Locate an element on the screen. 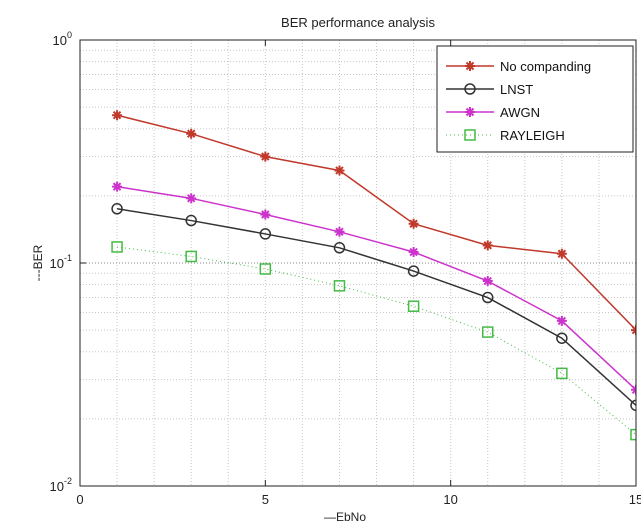  legend: No companding LNST AWGN RAYLEIGH is located at coordinates (535, 99).